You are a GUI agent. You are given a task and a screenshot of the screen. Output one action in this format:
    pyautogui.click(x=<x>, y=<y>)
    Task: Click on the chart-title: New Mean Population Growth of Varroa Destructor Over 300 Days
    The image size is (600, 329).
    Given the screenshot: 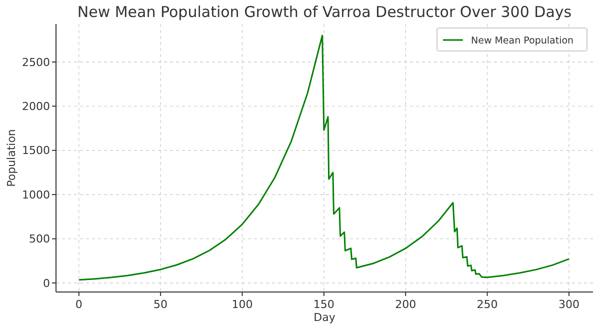 What is the action you would take?
    pyautogui.click(x=324, y=12)
    